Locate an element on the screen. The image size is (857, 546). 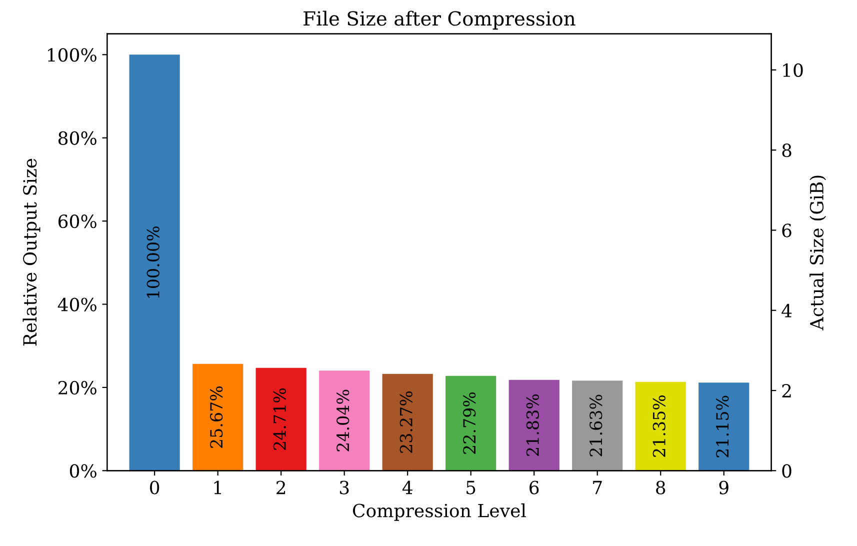
data-label: 21.63% is located at coordinates (596, 425).